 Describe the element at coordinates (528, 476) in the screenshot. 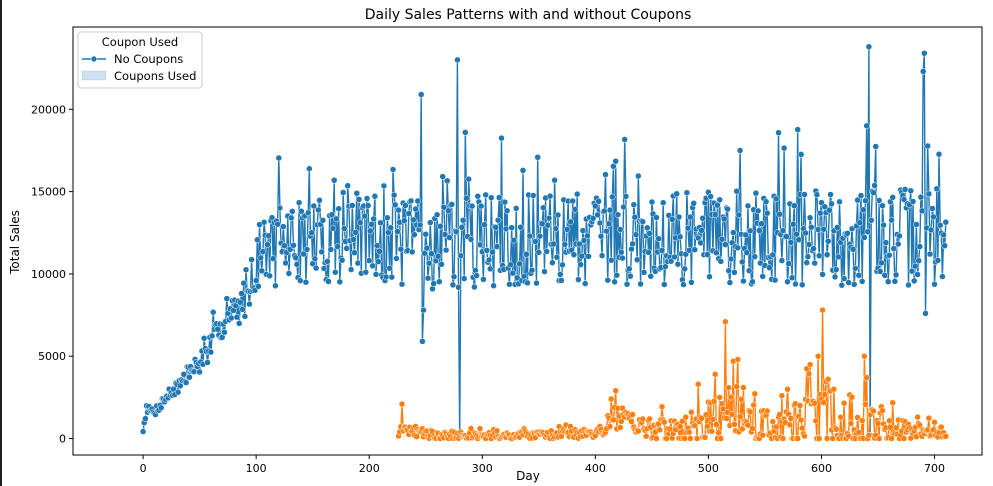

I see `x-axis-label: Day` at that location.